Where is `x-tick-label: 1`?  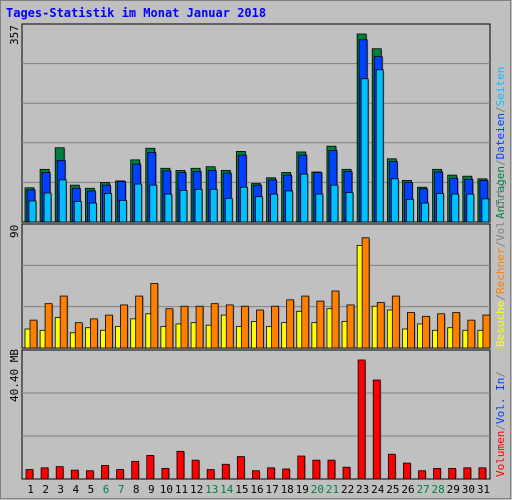
x-tick-label: 1 is located at coordinates (30, 489).